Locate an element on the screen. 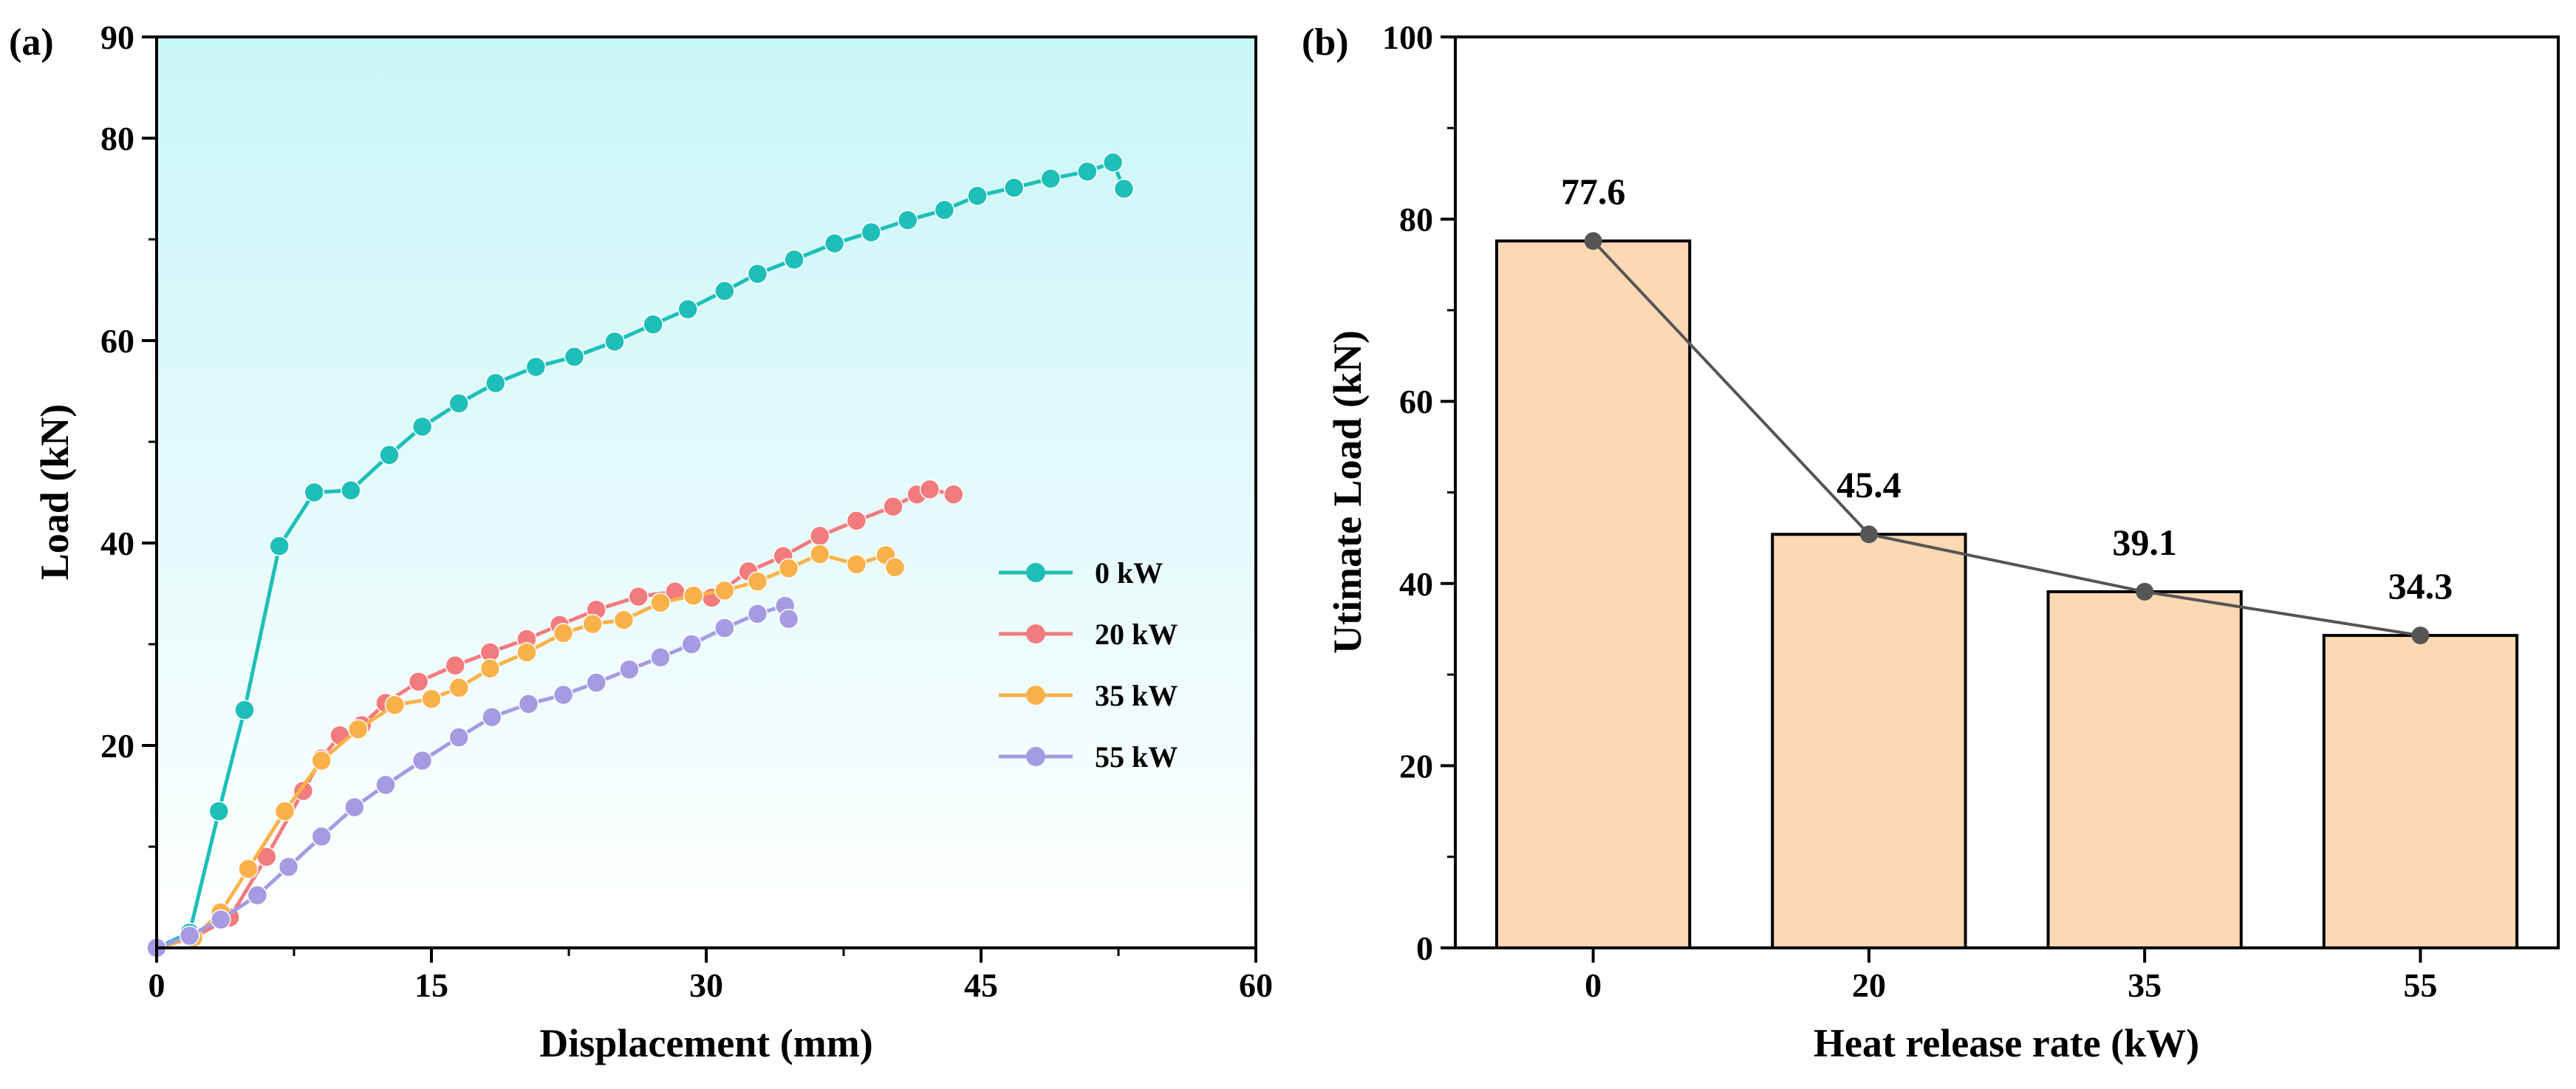  legend-marker-20-kw is located at coordinates (1035, 634).